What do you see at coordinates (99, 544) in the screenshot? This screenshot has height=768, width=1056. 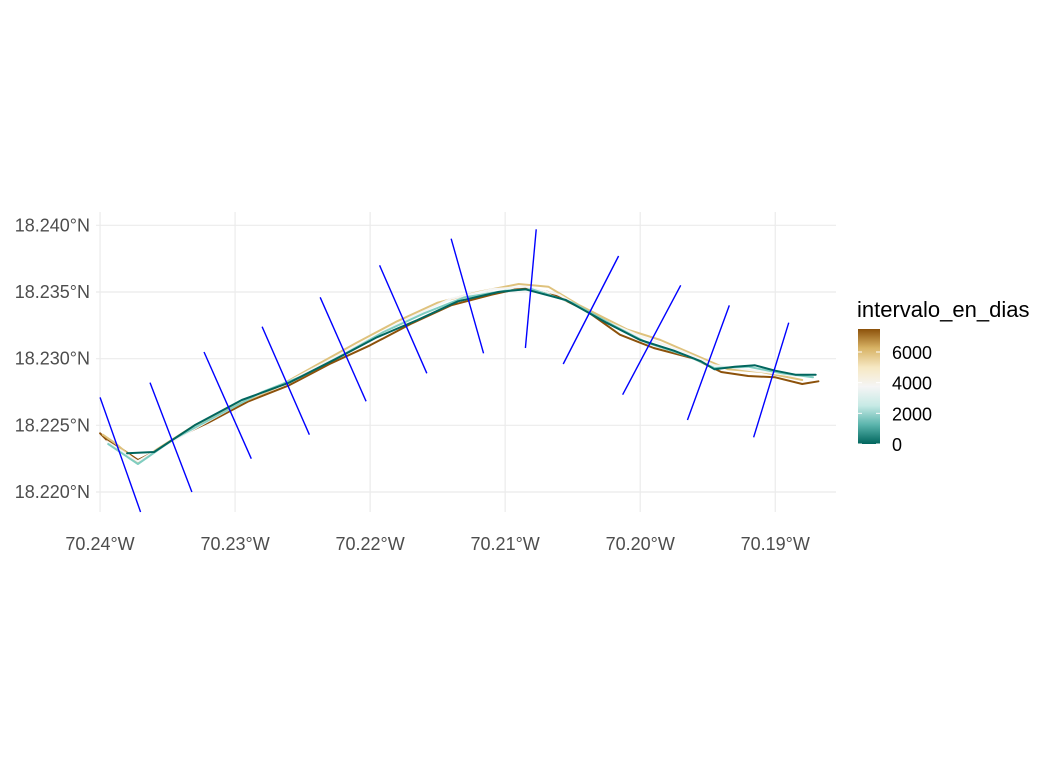 I see `x-tick-label: 70.24°W` at bounding box center [99, 544].